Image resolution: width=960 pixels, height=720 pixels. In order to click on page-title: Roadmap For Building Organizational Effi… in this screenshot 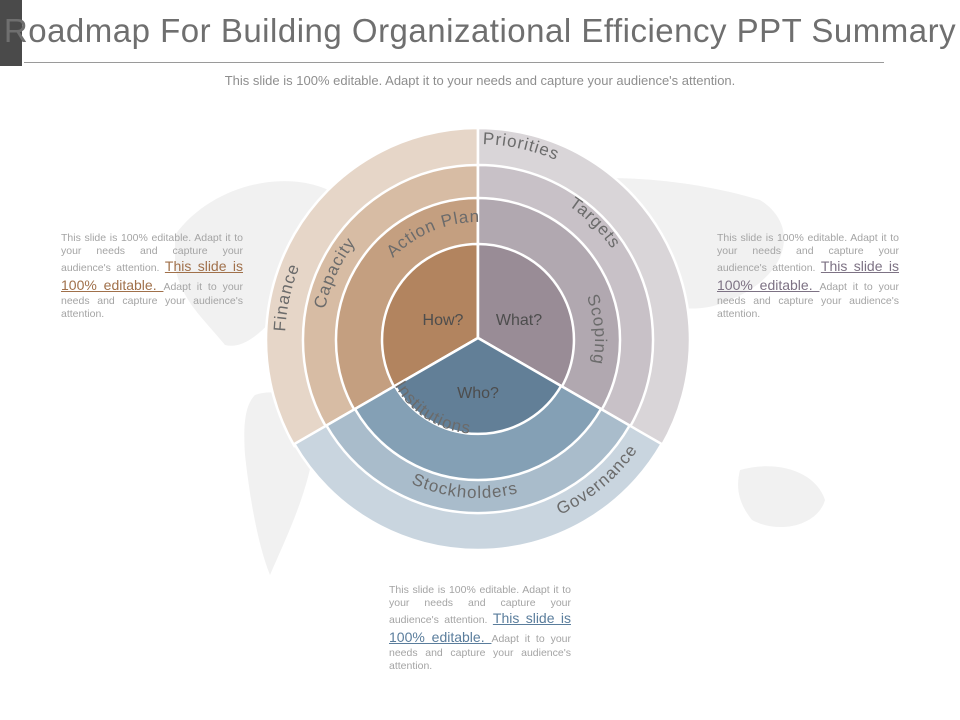, I will do `click(480, 30)`.